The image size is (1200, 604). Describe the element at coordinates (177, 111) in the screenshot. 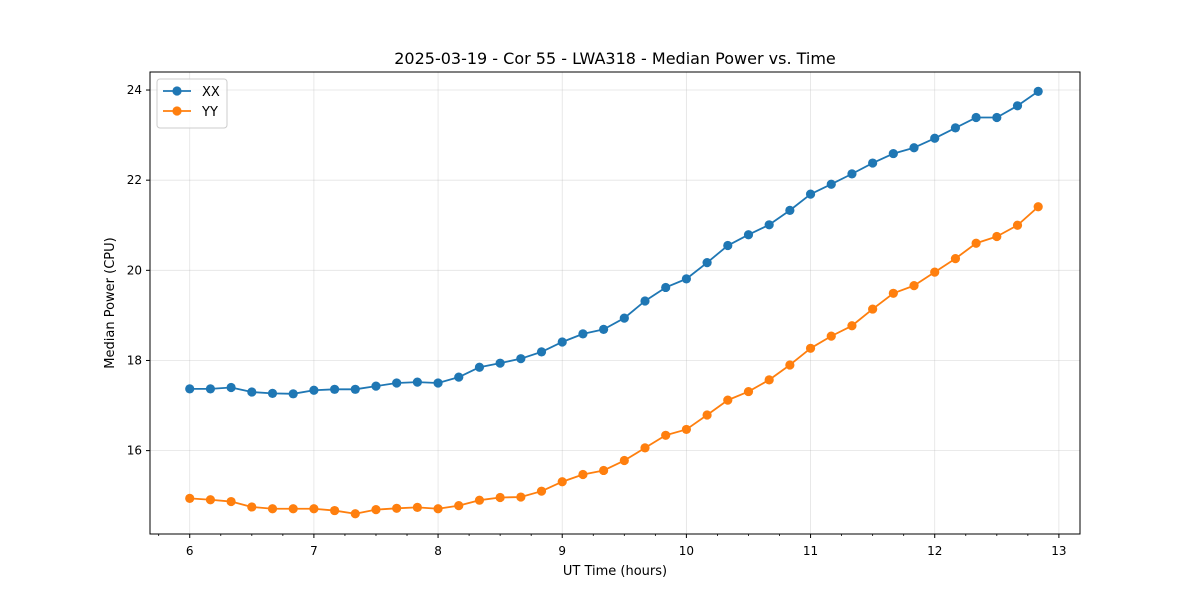

I see `legend-marker-yy` at that location.